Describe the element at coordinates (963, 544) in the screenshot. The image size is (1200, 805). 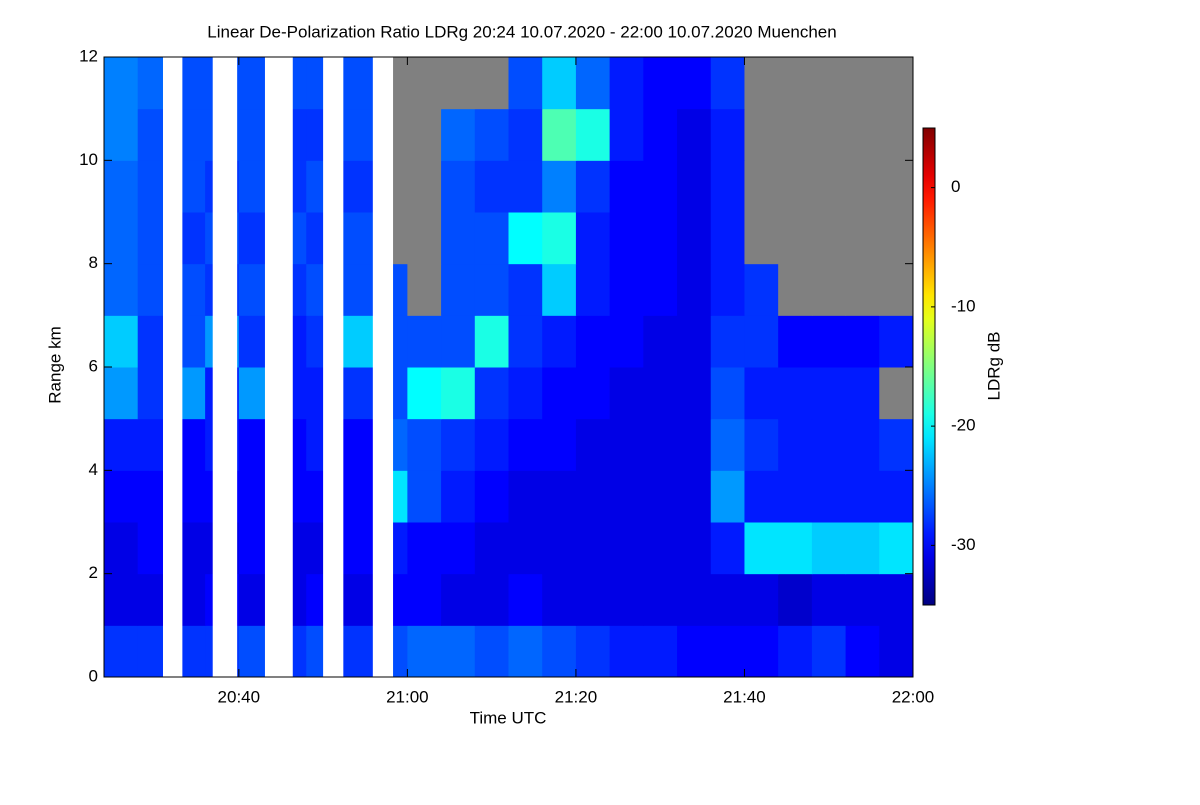
I see `colorbar-tick-label: -30` at that location.